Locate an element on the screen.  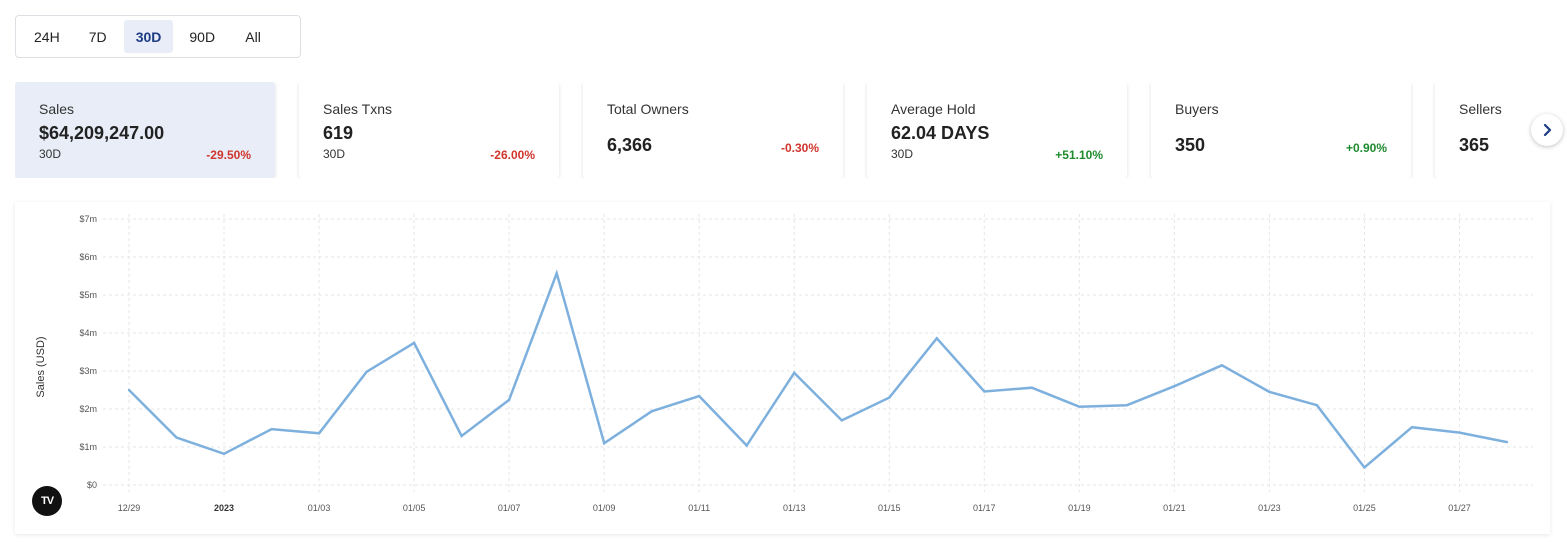
x-tick-label: 01/13 is located at coordinates (794, 508).